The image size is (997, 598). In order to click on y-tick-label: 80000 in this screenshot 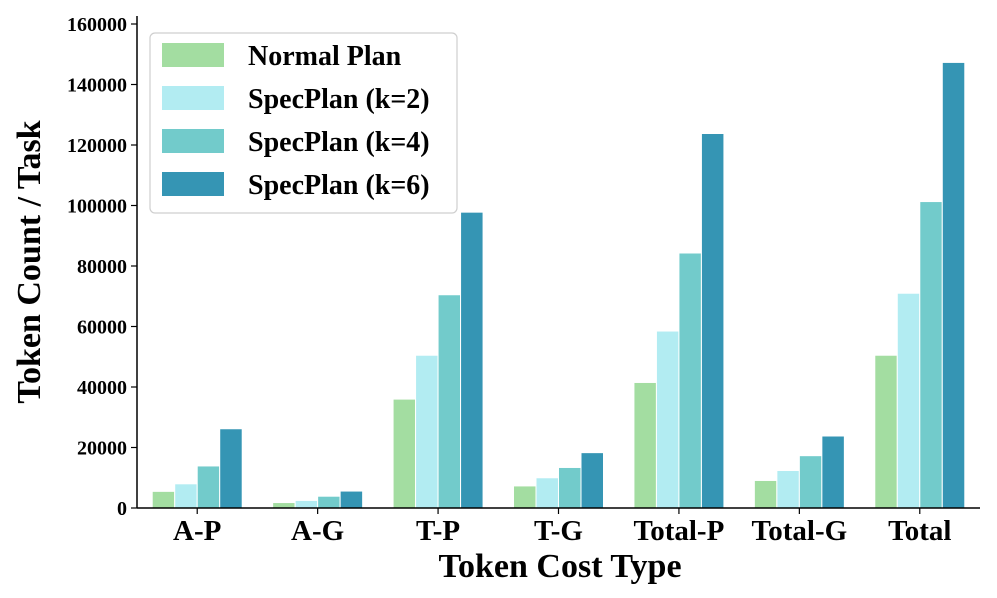, I will do `click(102, 267)`.